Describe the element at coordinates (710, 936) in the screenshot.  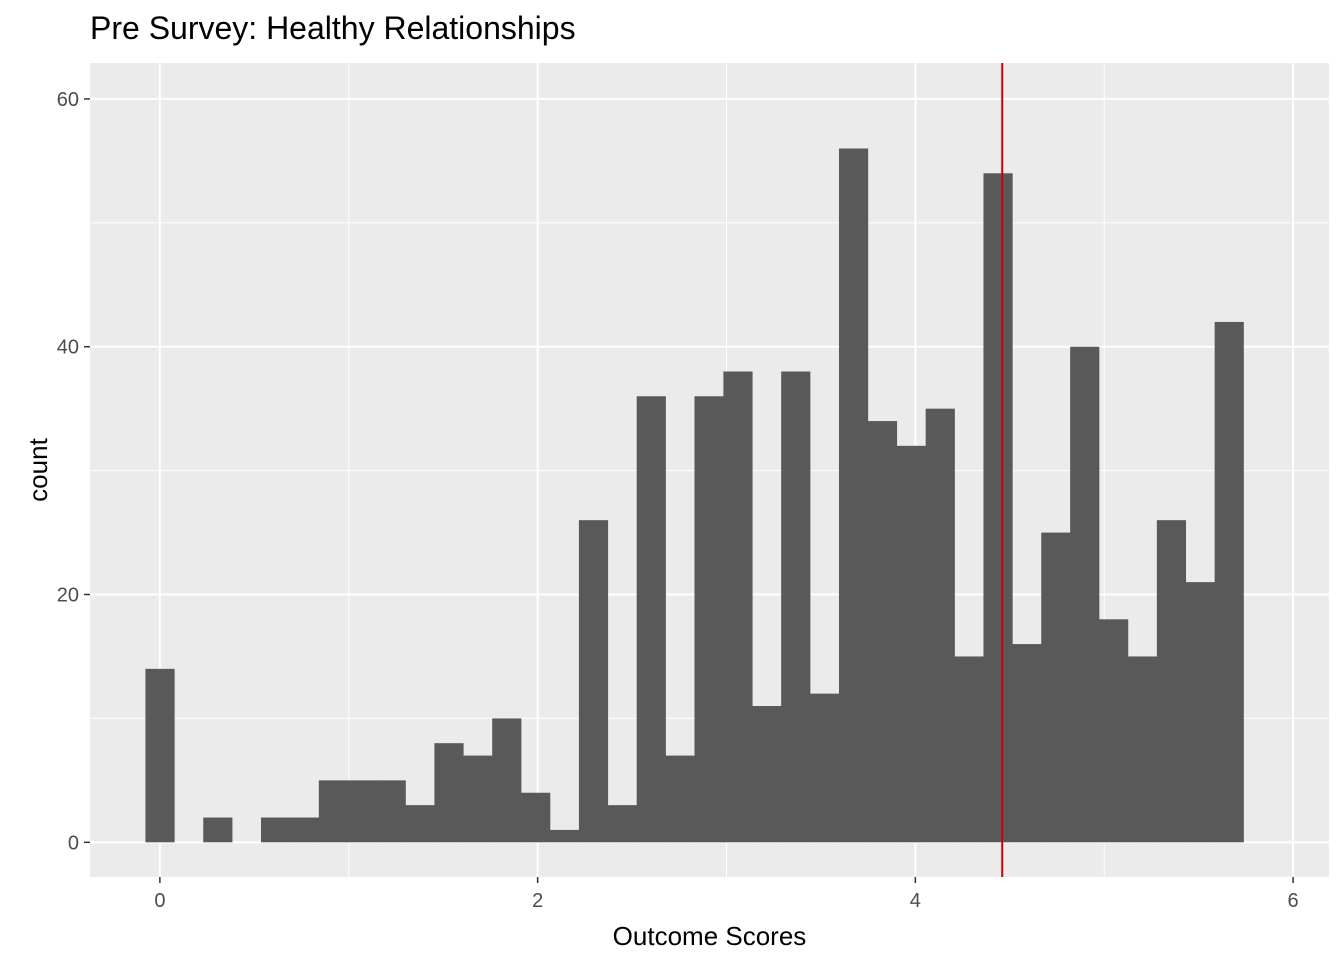
I see `x-axis-title: Outcome Scores` at that location.